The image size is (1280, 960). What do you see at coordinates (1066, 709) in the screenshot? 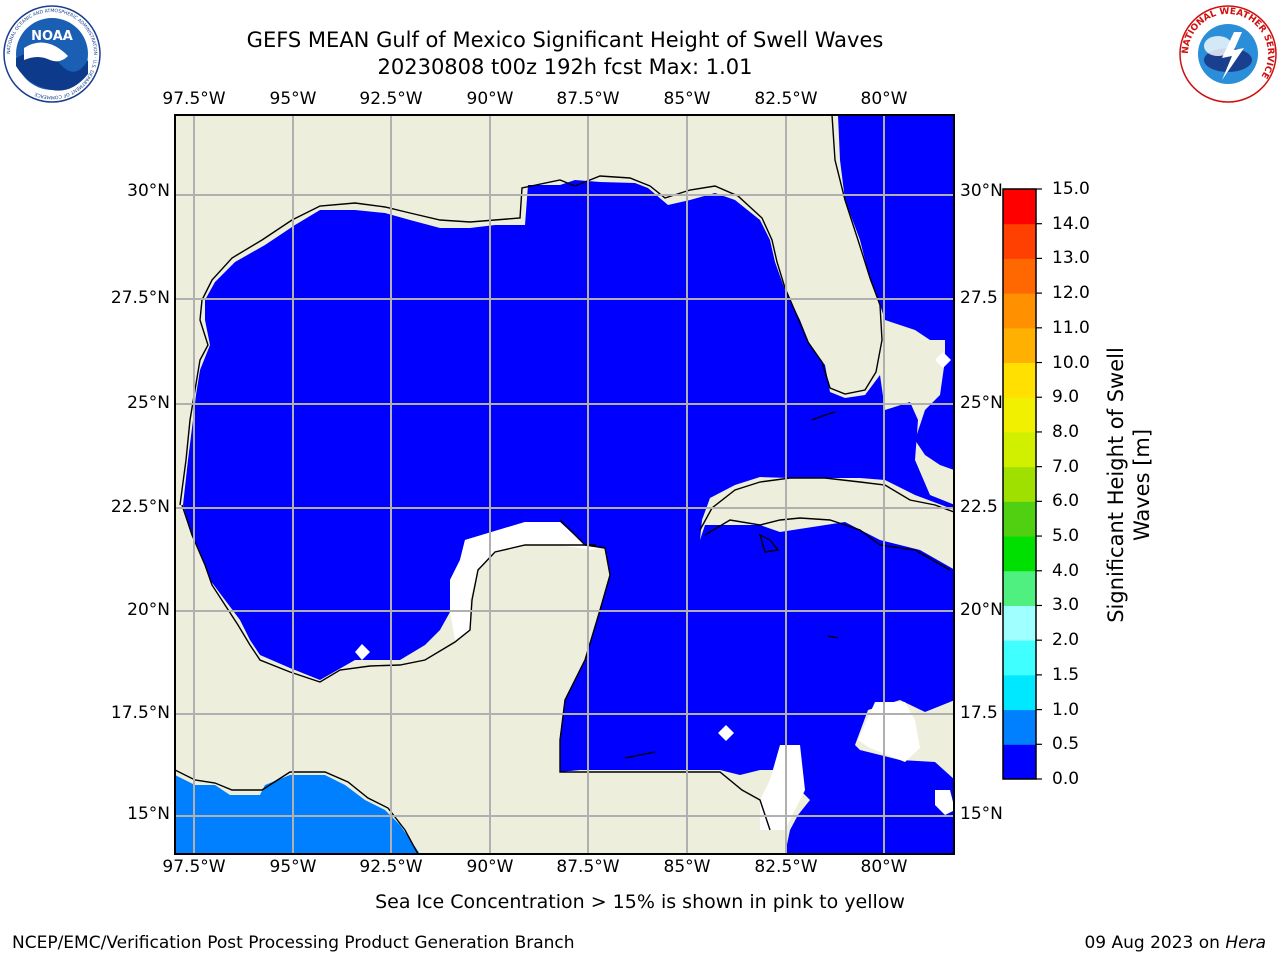
I see `colorbar-tick-label: 1.0` at bounding box center [1066, 709].